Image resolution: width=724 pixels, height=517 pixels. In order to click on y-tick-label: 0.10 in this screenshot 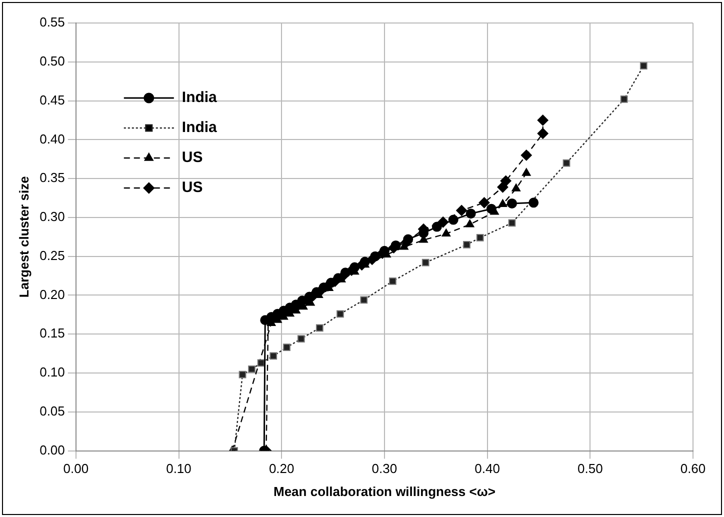, I will do `click(52, 372)`.